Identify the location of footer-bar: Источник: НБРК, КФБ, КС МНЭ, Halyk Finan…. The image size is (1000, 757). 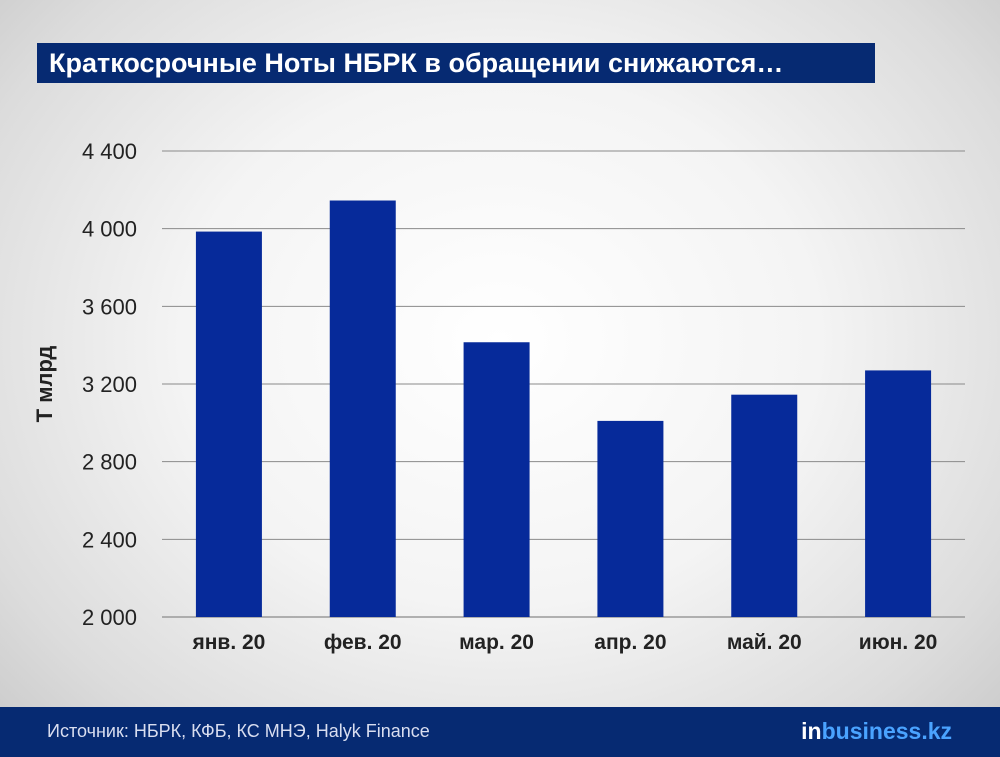
(500, 732).